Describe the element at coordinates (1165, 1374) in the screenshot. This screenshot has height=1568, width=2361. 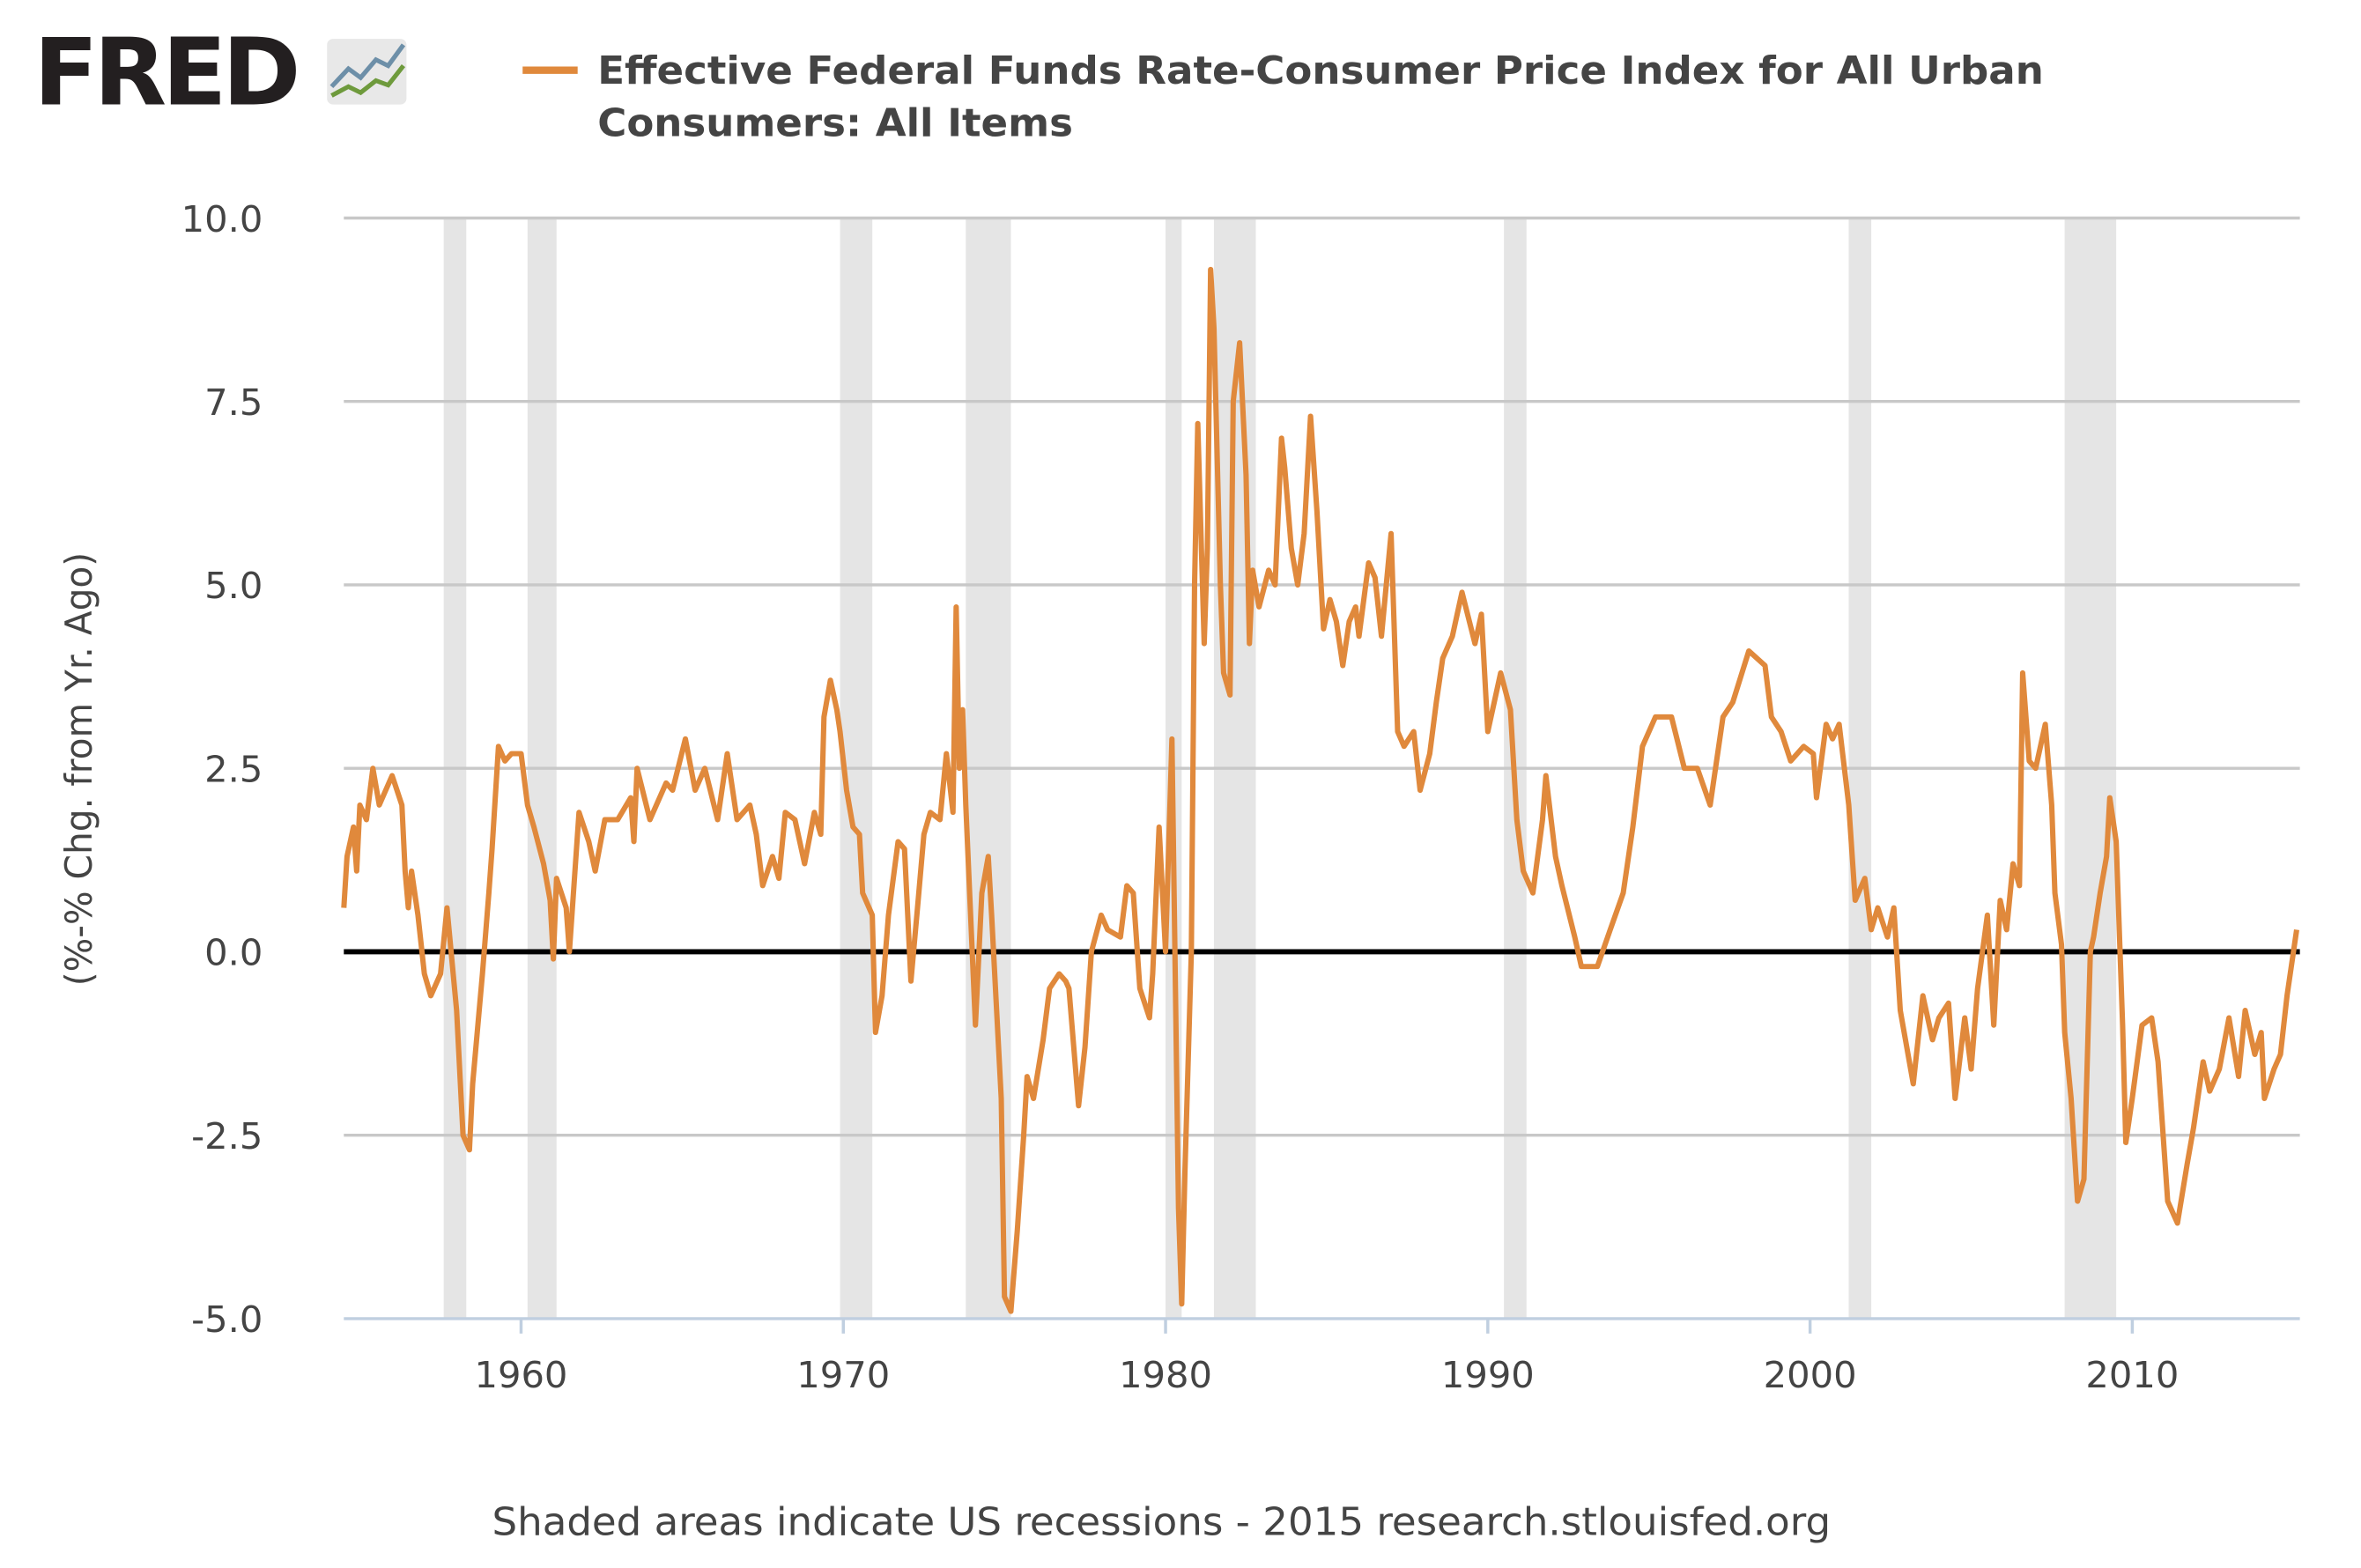
I see `x-tick-label: 1980` at that location.